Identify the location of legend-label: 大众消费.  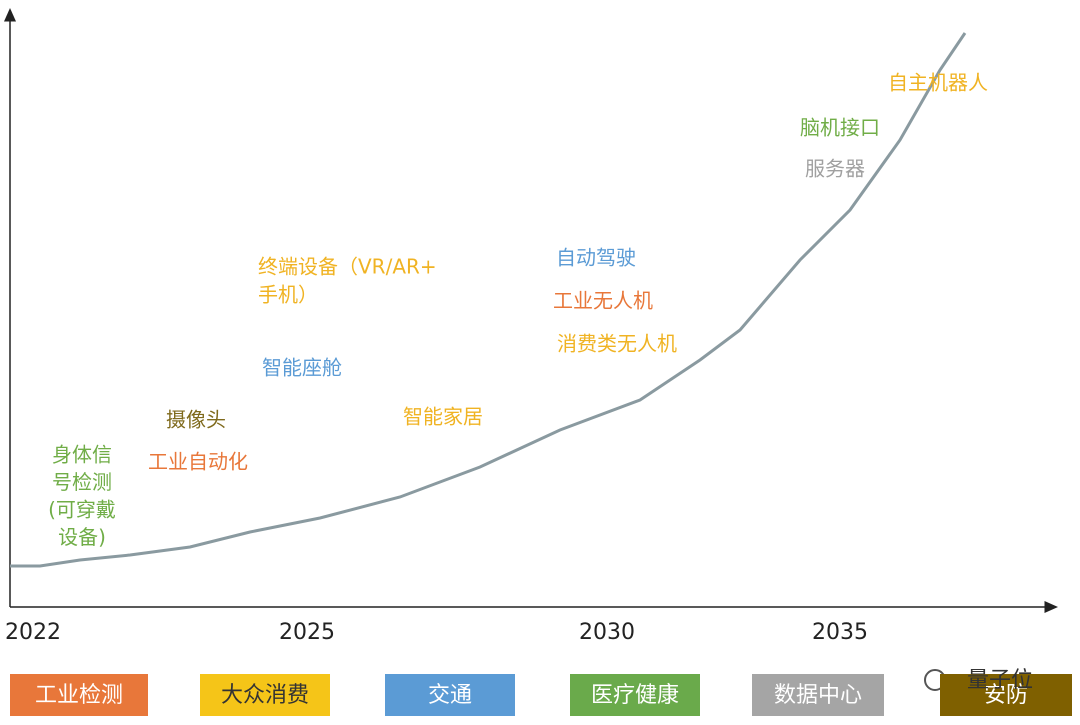
(265, 695).